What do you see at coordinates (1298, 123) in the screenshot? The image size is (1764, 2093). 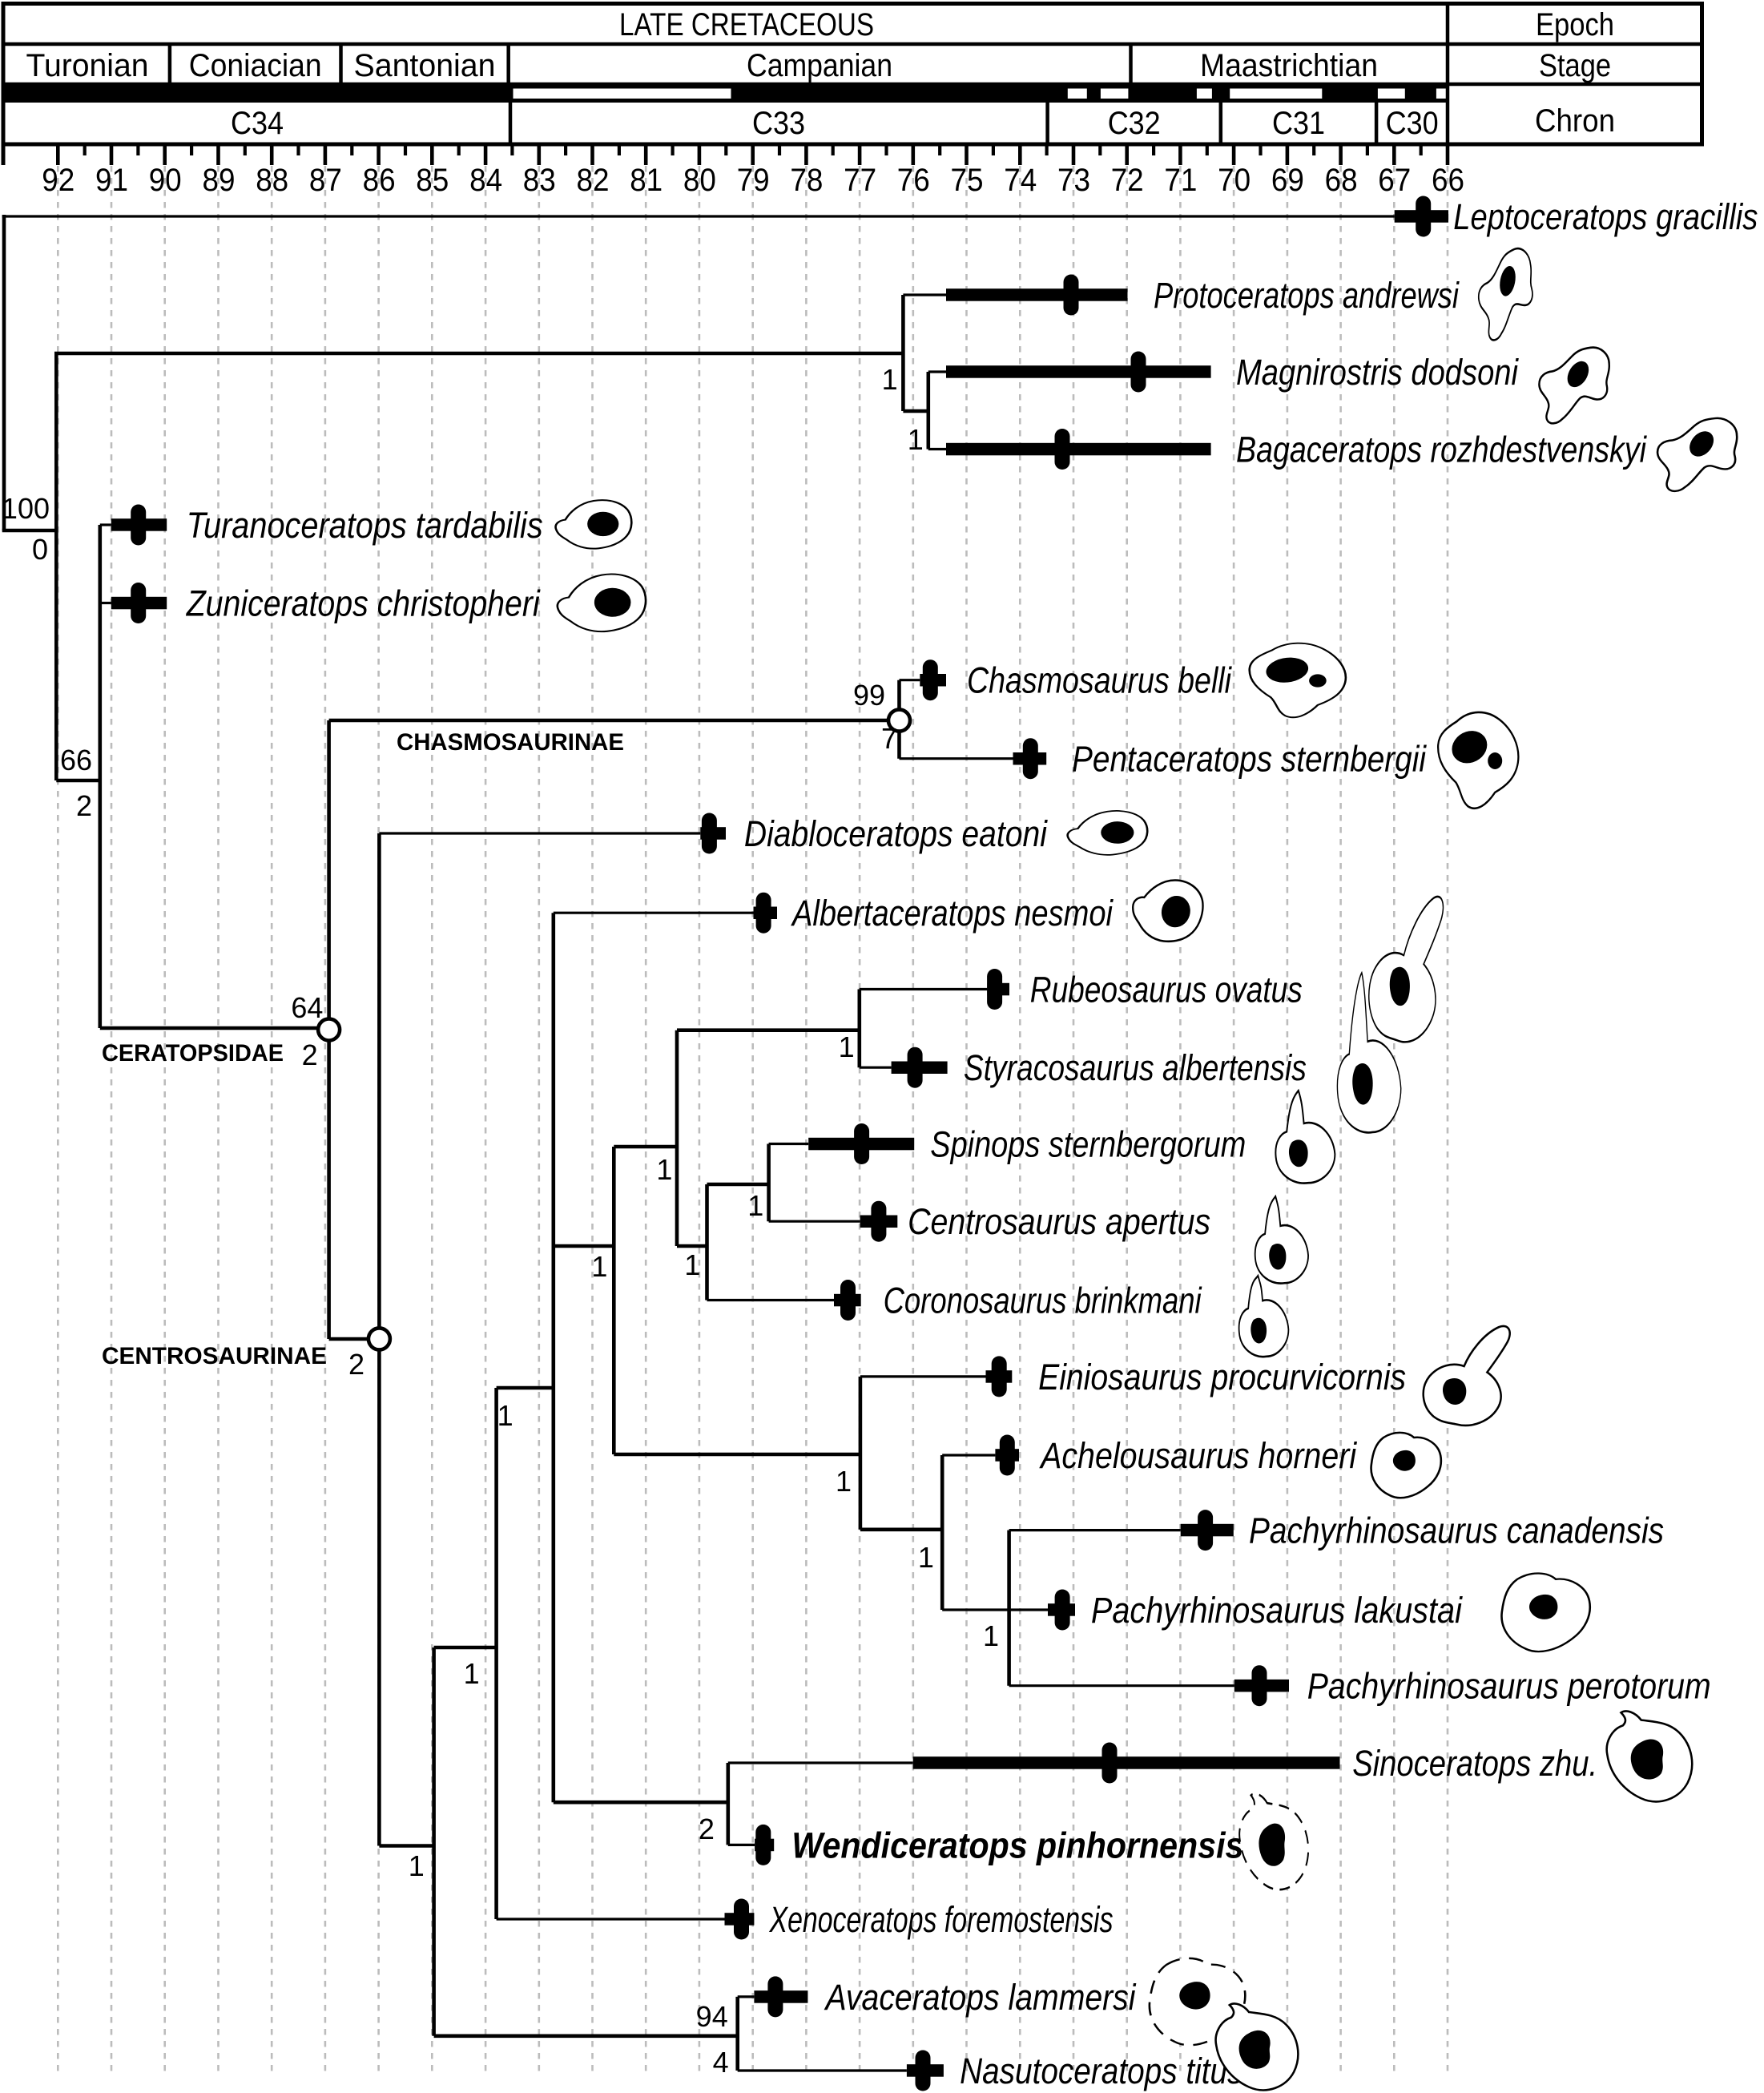 I see `svg-text: C31` at bounding box center [1298, 123].